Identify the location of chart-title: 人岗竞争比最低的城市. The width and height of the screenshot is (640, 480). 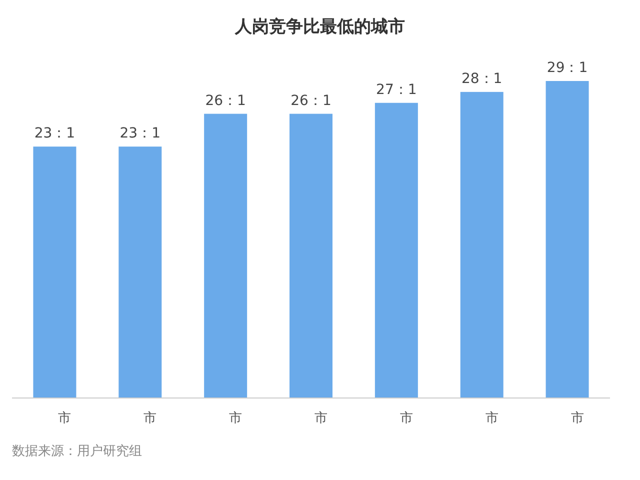
(319, 27).